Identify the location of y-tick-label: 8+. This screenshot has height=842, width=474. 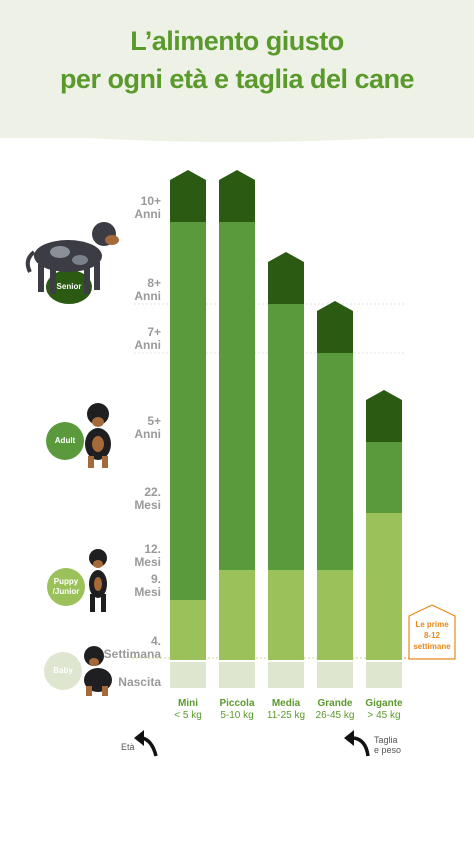
(154, 283).